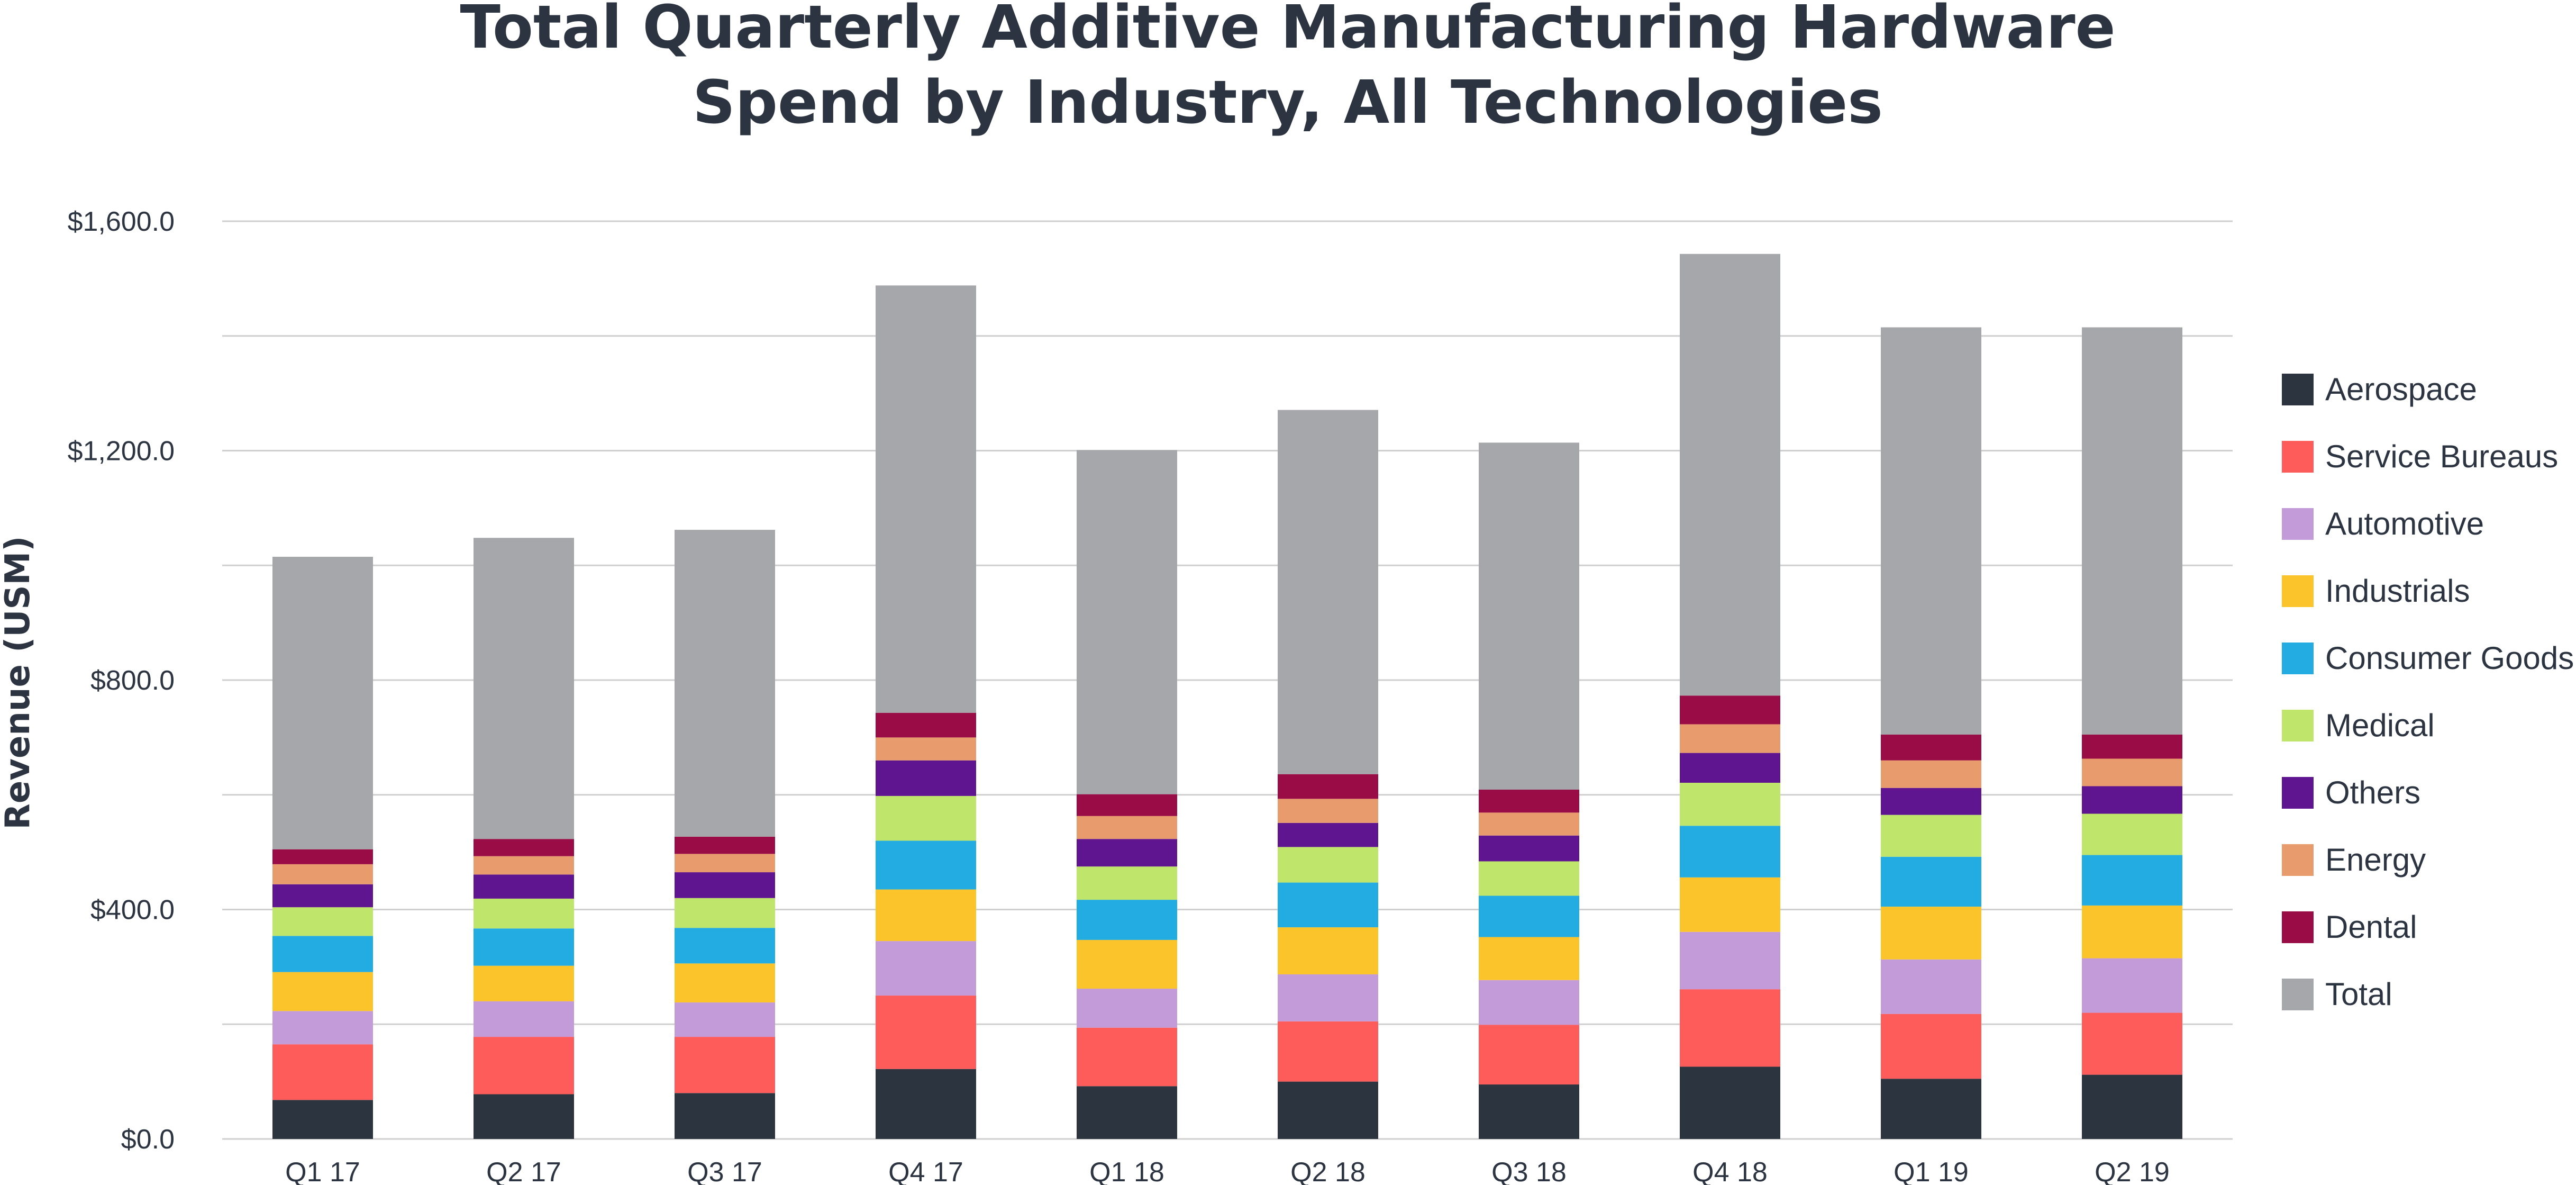 This screenshot has width=2576, height=1185. I want to click on x-tick-label: Q4 17, so click(925, 1171).